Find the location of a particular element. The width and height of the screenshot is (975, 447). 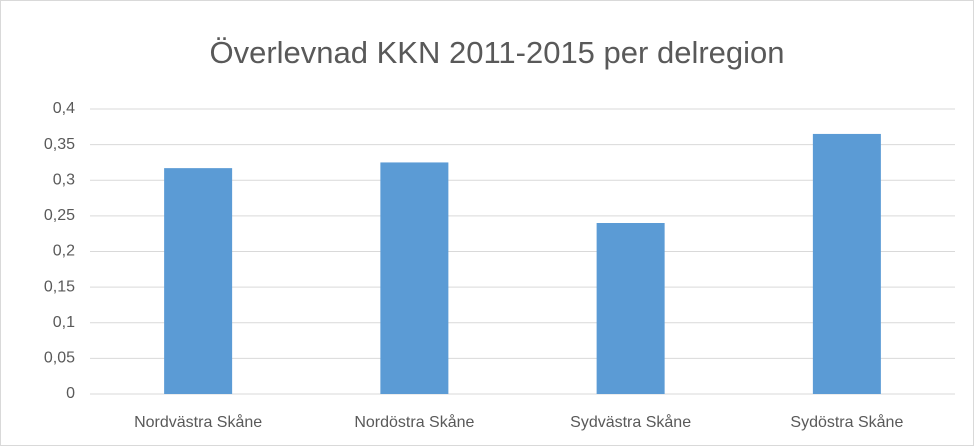

y-tick-label: 0,4 is located at coordinates (64, 108).